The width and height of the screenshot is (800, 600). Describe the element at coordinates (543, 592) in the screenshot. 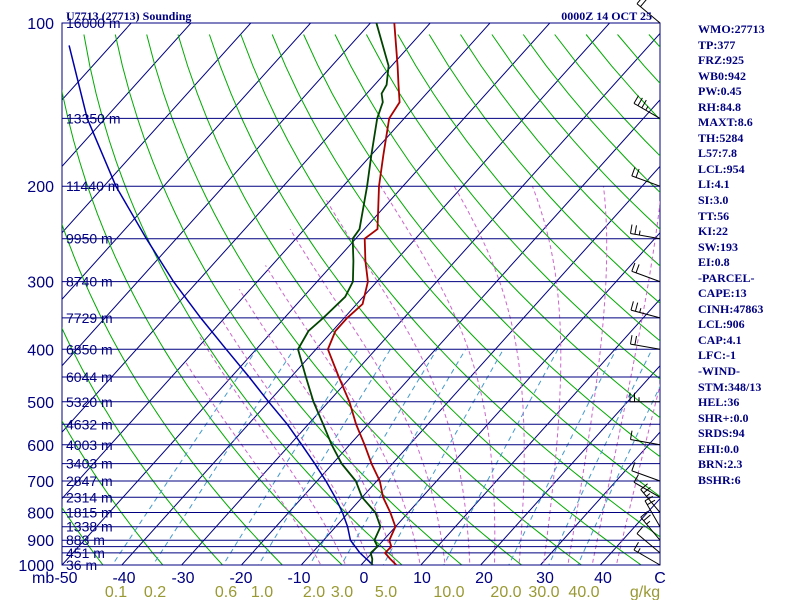

I see `mixing-ratio-label: 30.0` at that location.